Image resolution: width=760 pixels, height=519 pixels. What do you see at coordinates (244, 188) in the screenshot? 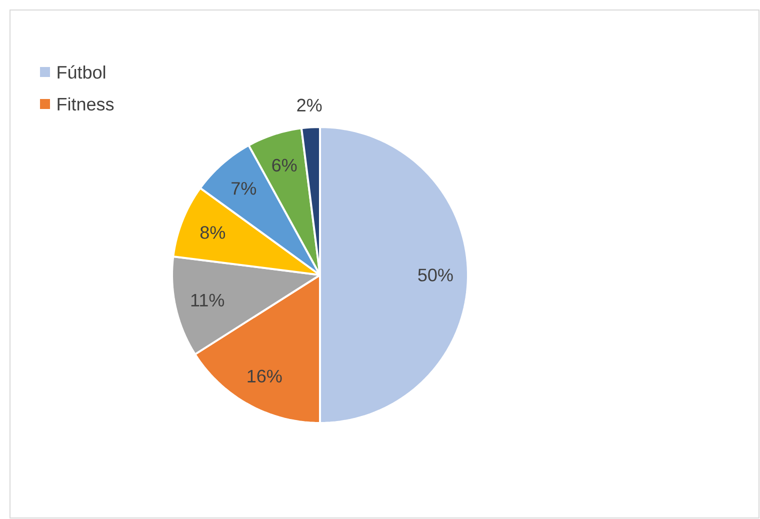
I see `data-label: 7%` at bounding box center [244, 188].